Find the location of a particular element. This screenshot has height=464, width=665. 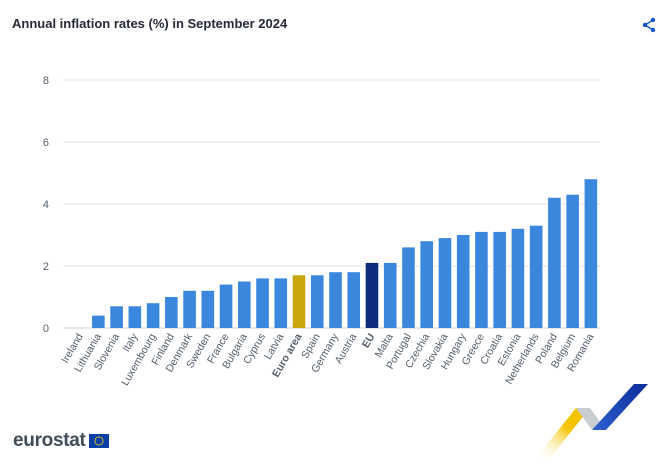

bar-belgium is located at coordinates (572, 261).